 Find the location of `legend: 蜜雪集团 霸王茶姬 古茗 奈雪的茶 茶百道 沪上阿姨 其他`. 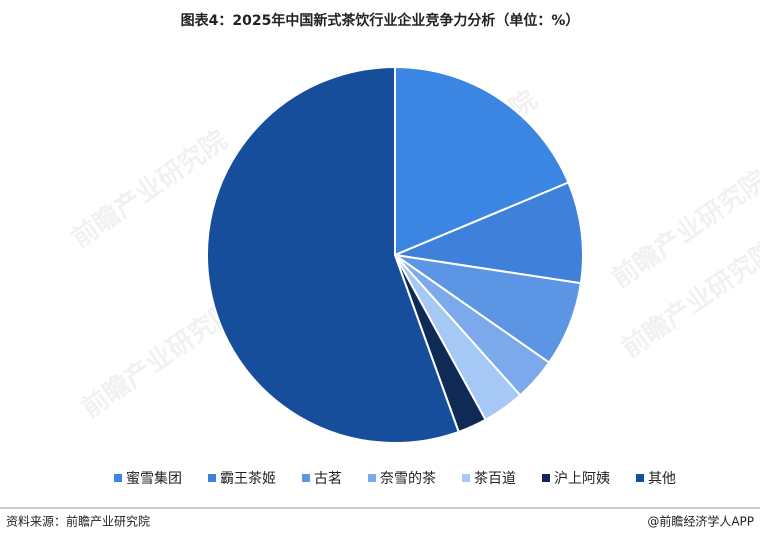

legend: 蜜雪集团 霸王茶姬 古茗 奈雪的茶 茶百道 沪上阿姨 其他 is located at coordinates (395, 478).